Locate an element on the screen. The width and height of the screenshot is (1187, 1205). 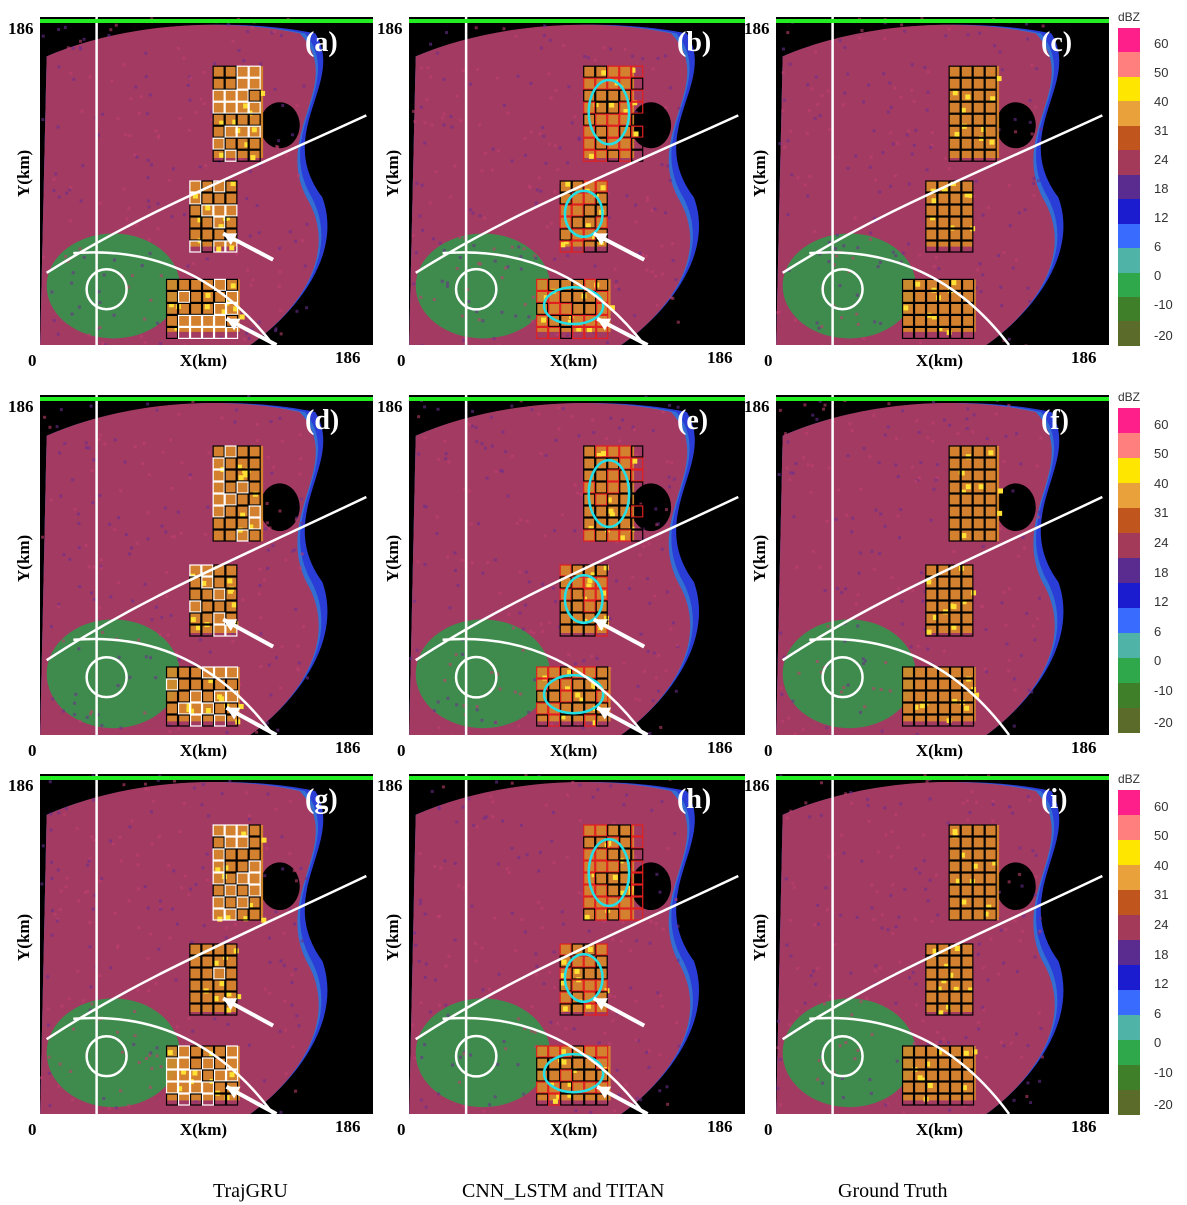
colorbar-tick: 60 is located at coordinates (1161, 806).